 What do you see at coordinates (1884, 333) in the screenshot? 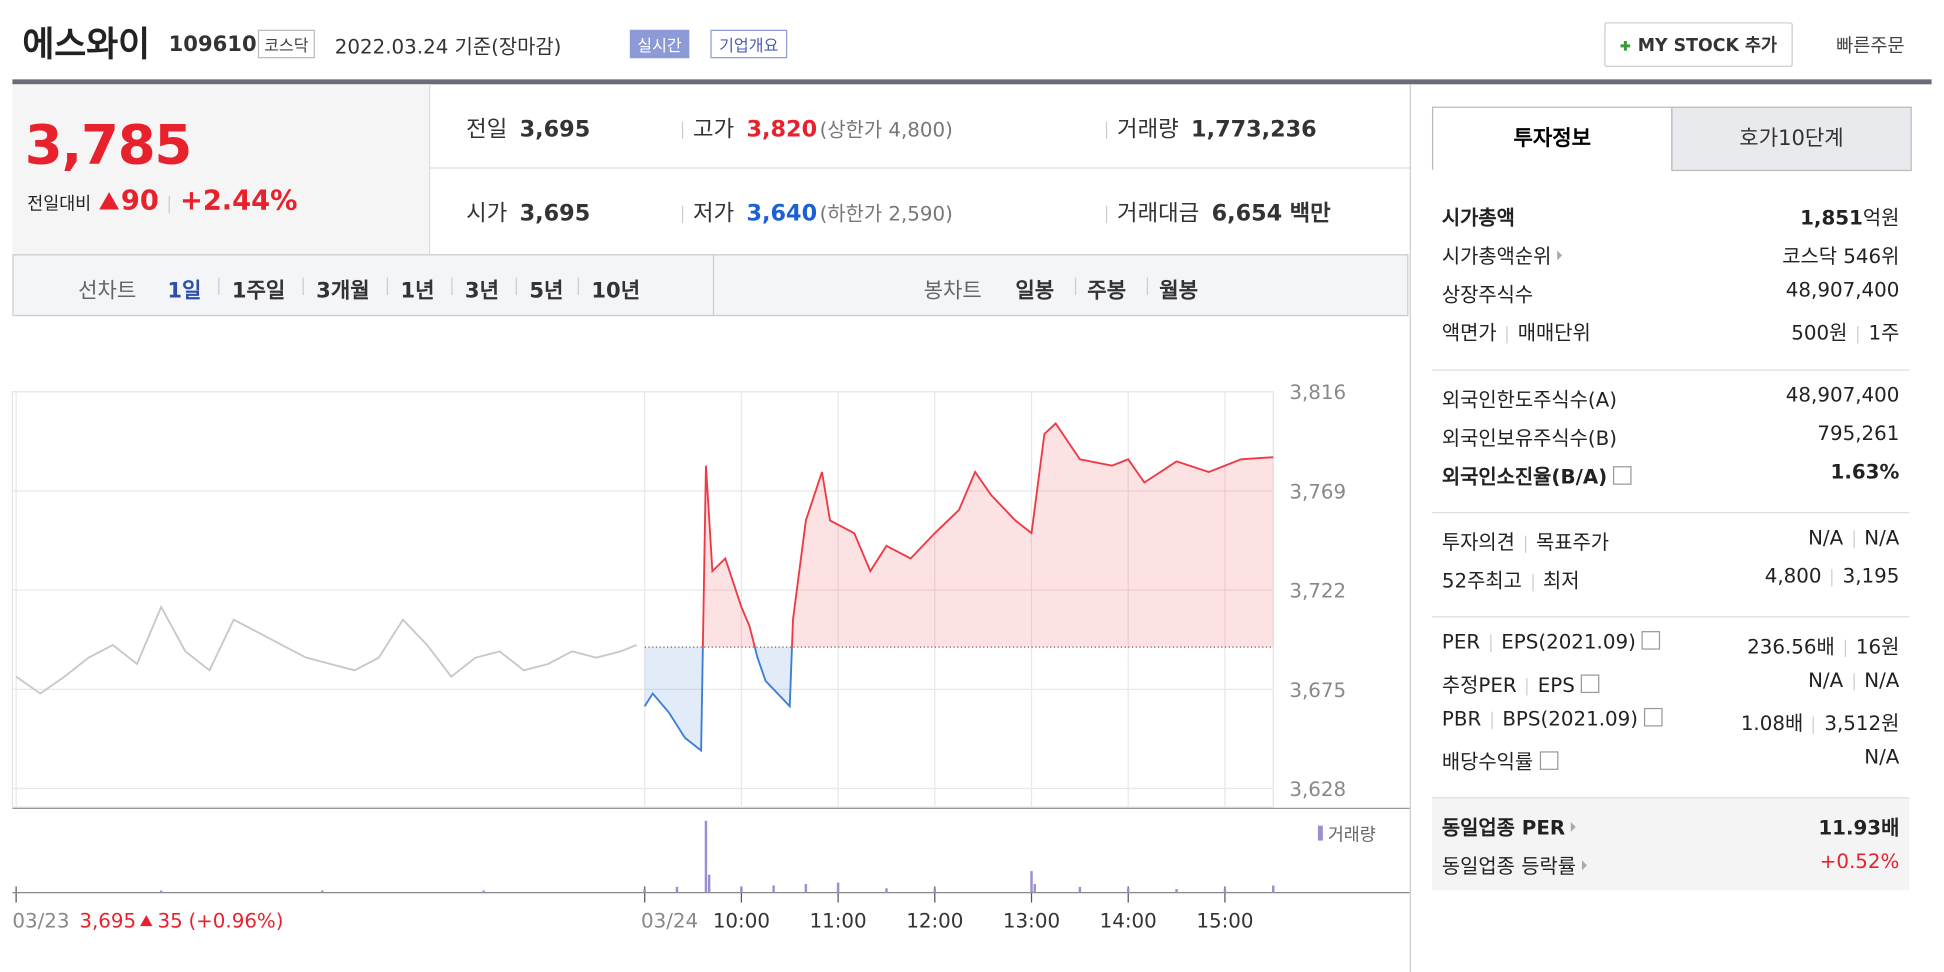
I see `value-part: 1주` at bounding box center [1884, 333].